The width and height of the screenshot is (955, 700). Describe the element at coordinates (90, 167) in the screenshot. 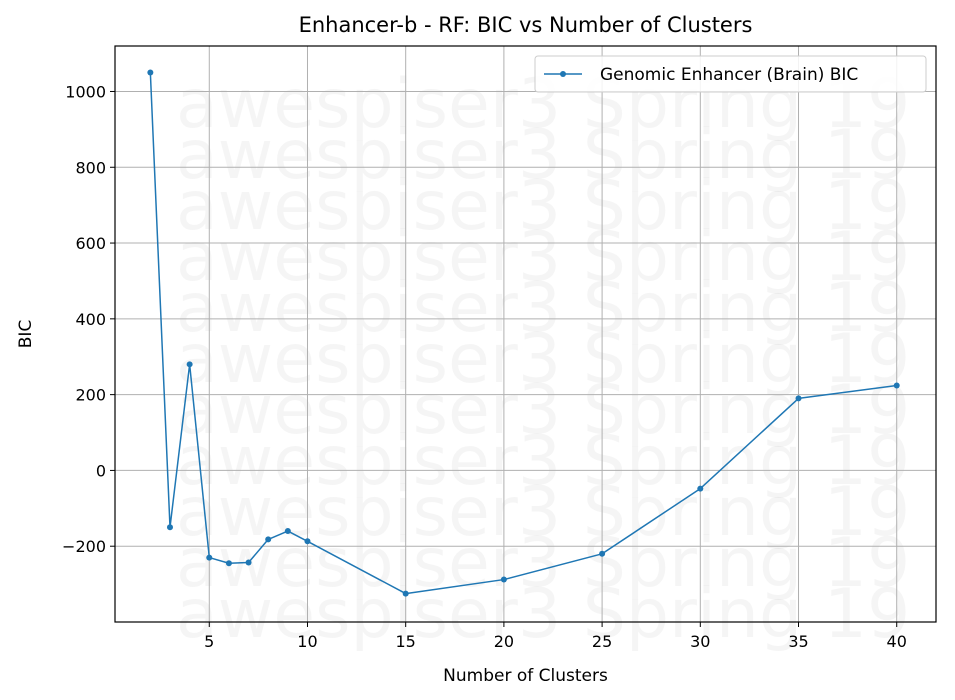

I see `y-tick-label: 800` at that location.